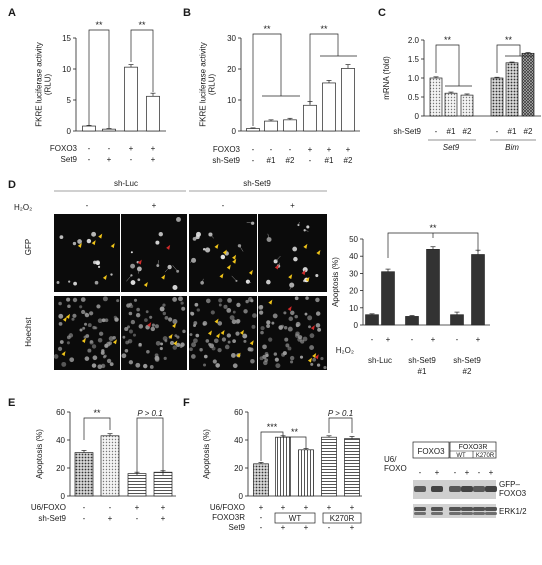 The image size is (542, 565). I want to click on y-tick-label: 40, so click(60, 440).